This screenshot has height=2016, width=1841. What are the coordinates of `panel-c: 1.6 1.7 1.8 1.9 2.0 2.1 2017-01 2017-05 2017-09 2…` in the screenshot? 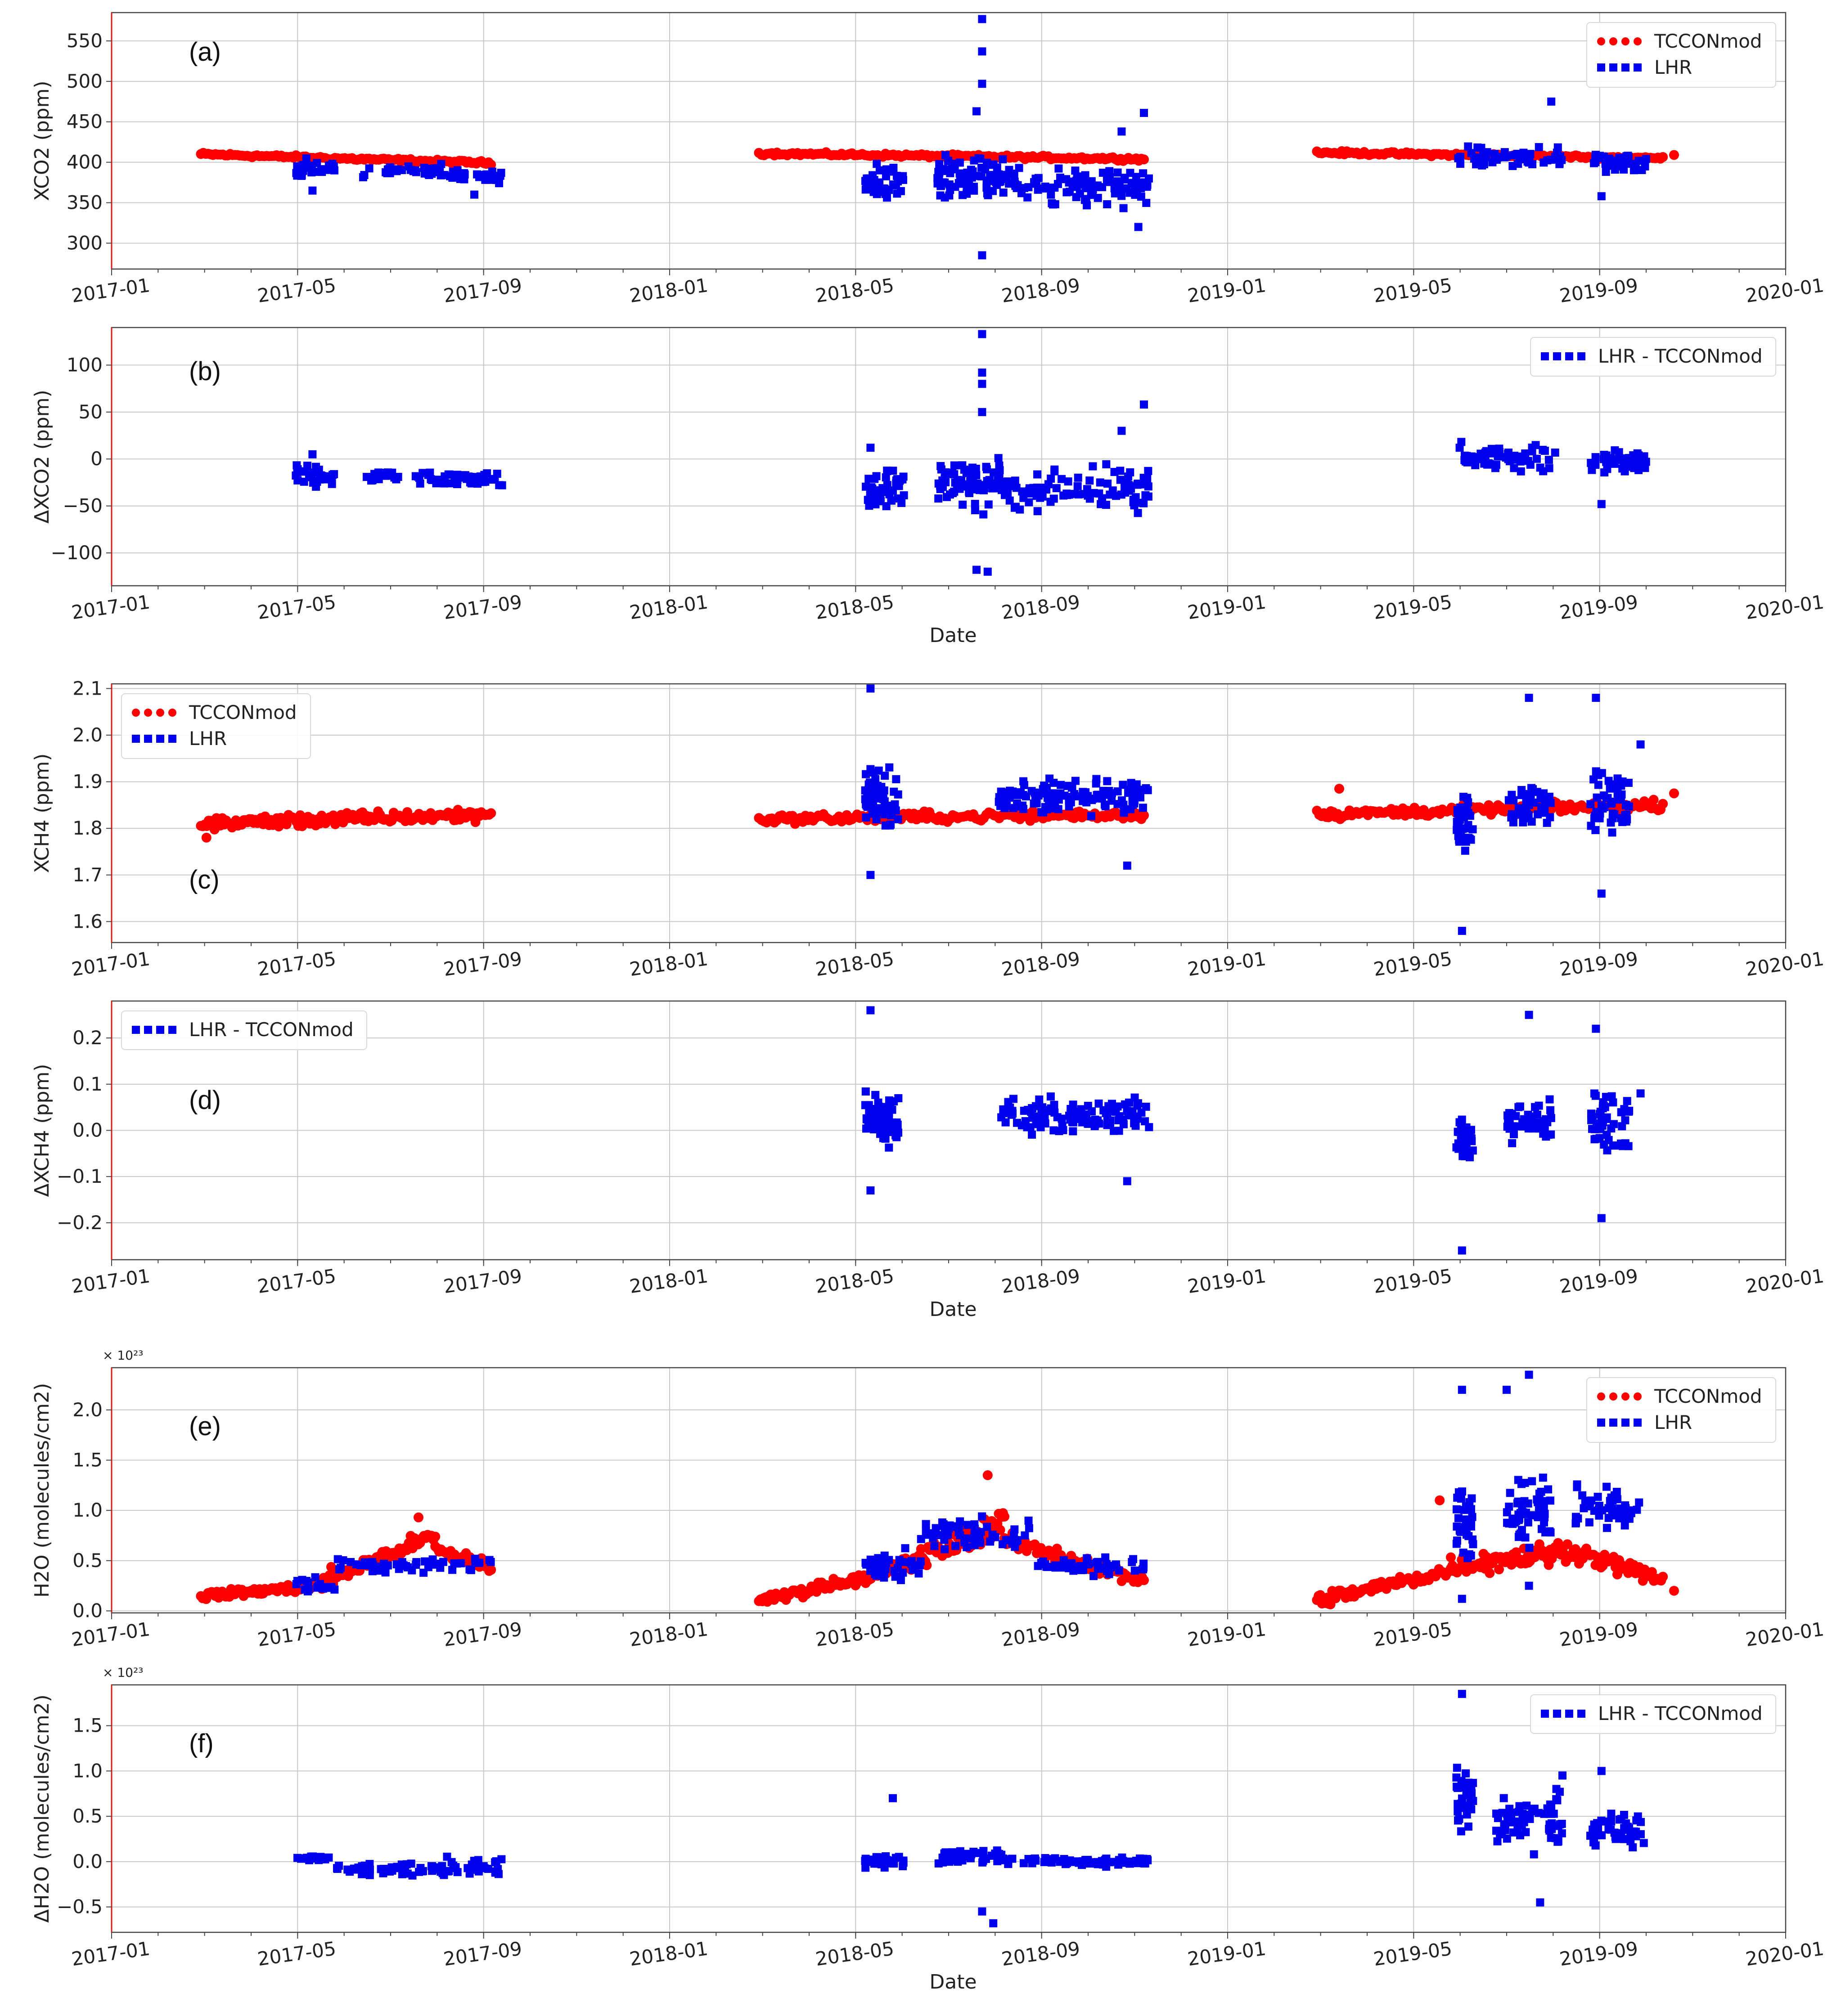 It's located at (928, 828).